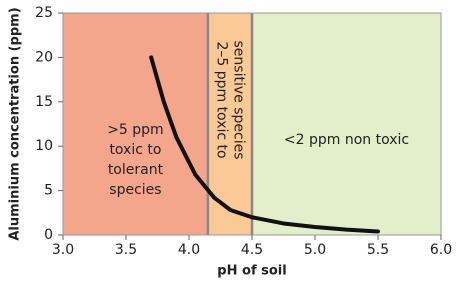 The height and width of the screenshot is (287, 474). I want to click on y-tick-label: 10, so click(44, 146).